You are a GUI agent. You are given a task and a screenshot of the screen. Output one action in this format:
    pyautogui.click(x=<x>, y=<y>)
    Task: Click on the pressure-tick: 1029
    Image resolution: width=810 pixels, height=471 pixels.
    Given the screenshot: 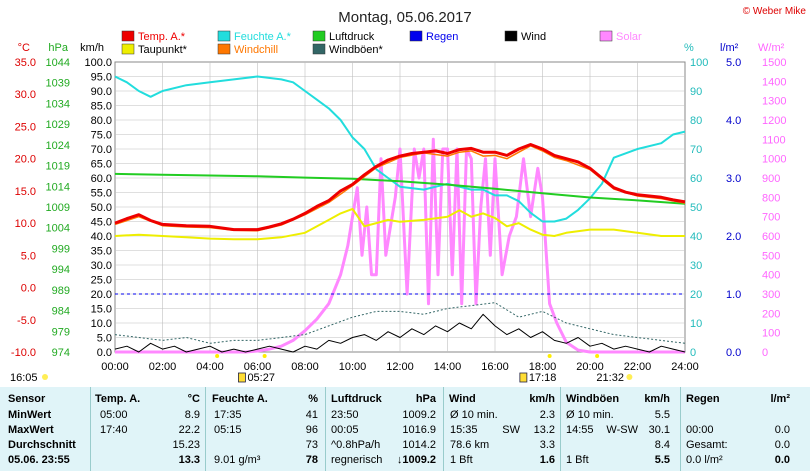 What is the action you would take?
    pyautogui.click(x=58, y=125)
    